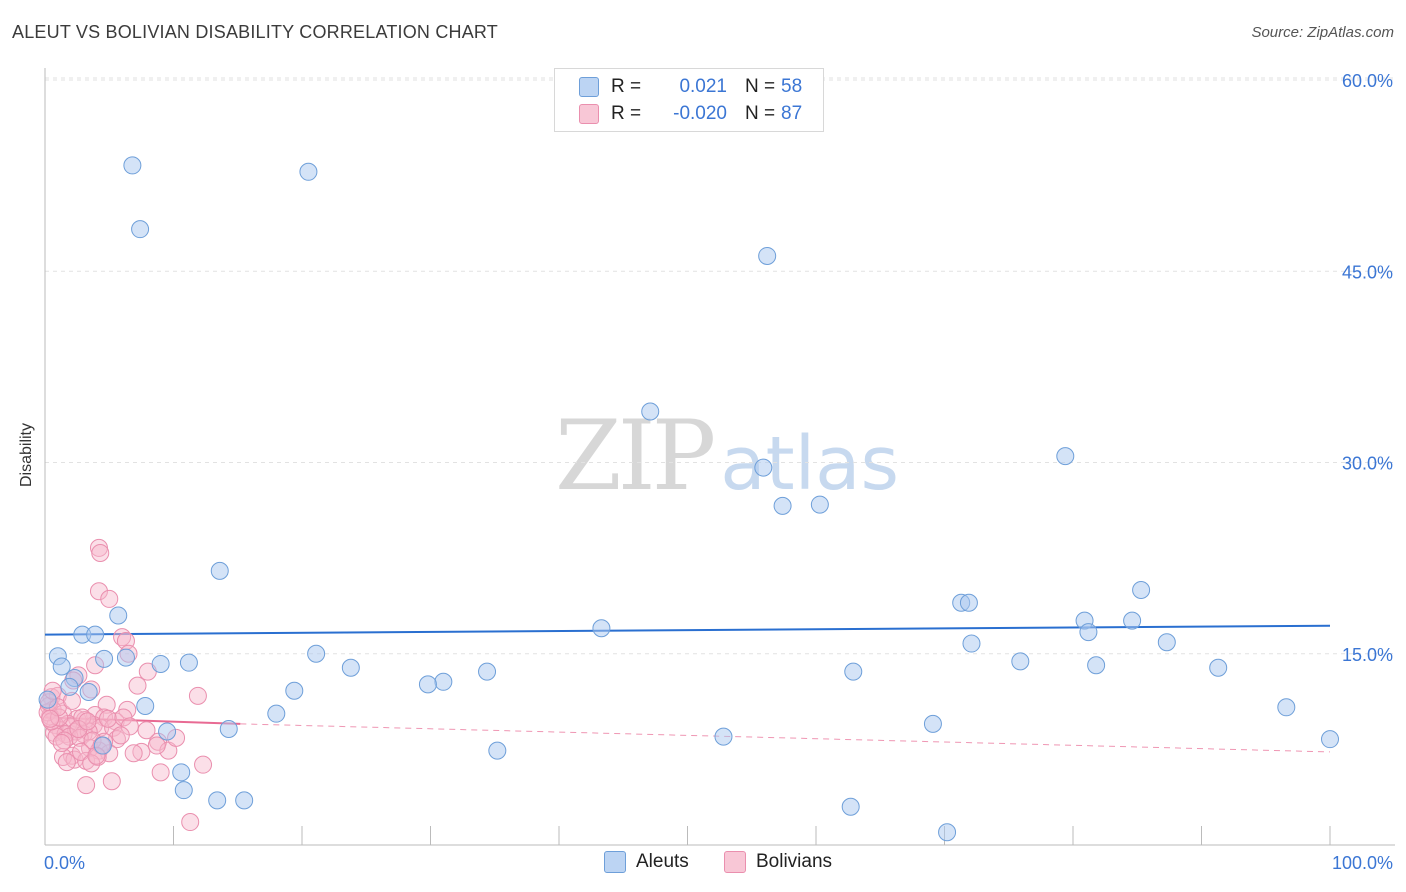 The image size is (1406, 892). Describe the element at coordinates (662, 861) in the screenshot. I see `legend-label: Aleuts` at that location.